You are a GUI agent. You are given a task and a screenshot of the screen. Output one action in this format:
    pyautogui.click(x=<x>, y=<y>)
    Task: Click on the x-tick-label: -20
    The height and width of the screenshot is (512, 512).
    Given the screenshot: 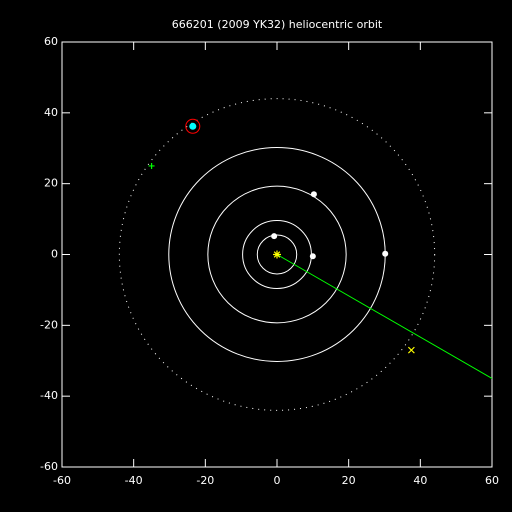 What is the action you would take?
    pyautogui.click(x=205, y=480)
    